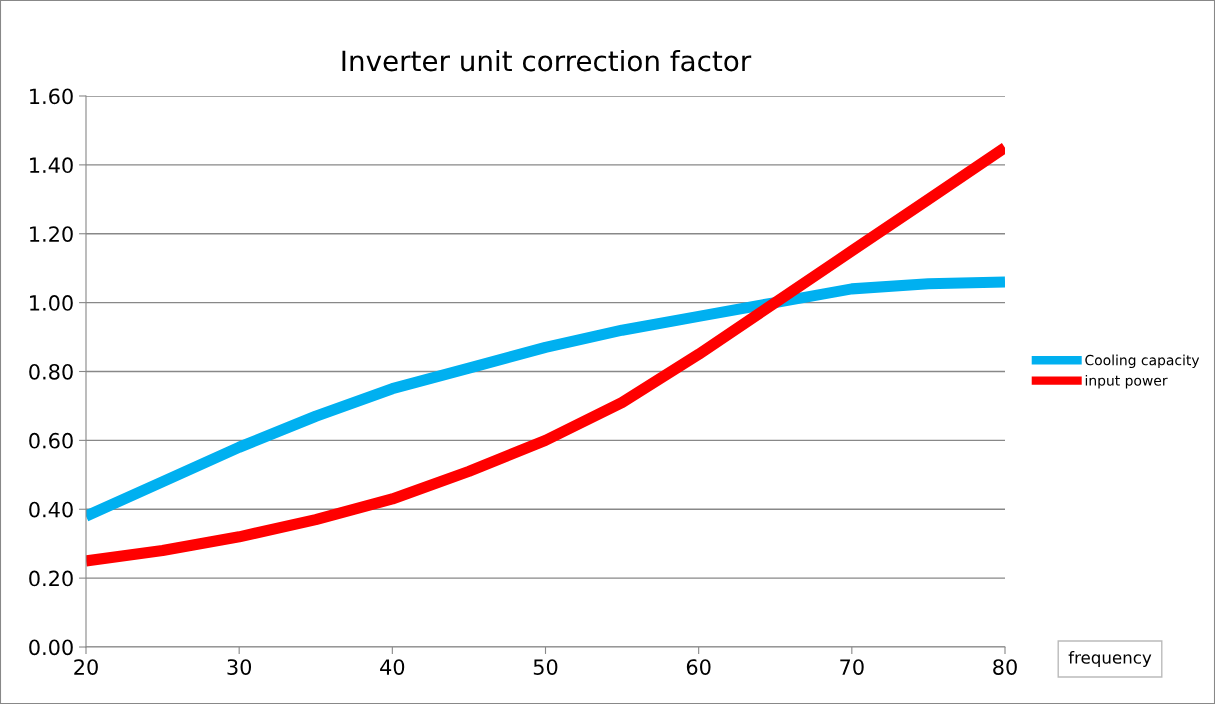 The width and height of the screenshot is (1215, 704). I want to click on y-tick-label: 0.20, so click(51, 578).